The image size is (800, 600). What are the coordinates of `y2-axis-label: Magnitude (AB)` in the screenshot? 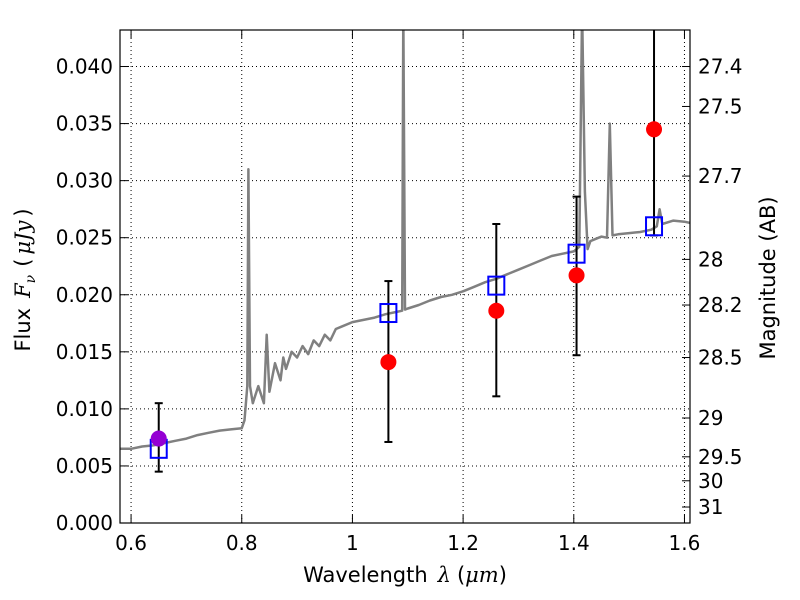 It's located at (768, 277).